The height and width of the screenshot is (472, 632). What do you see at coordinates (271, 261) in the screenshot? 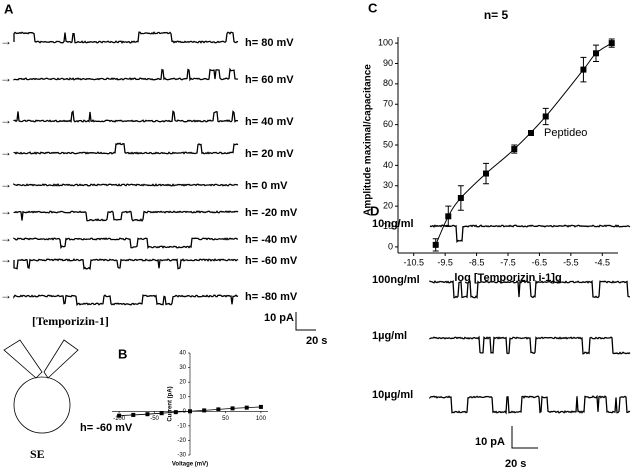
I see `holding-label: h= -60 mV` at bounding box center [271, 261].